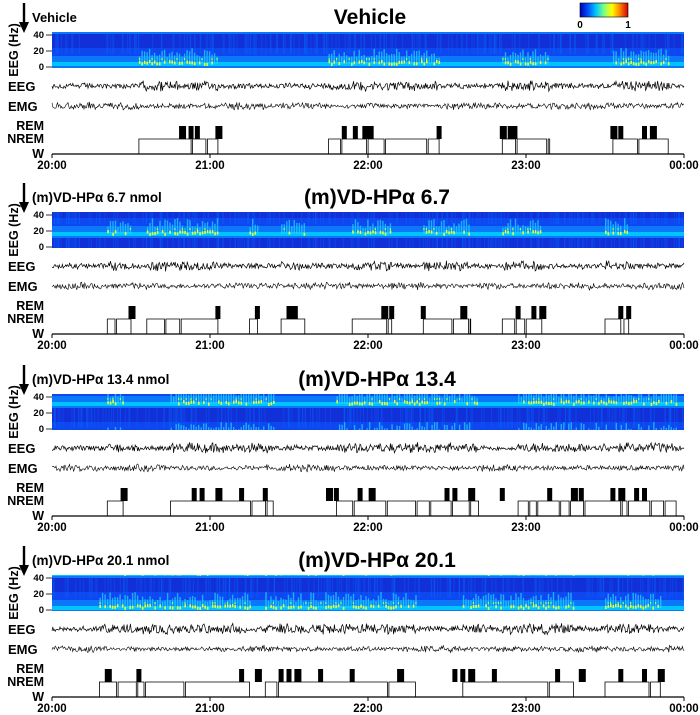 This screenshot has width=700, height=715. I want to click on colorbar-max-label: 1, so click(628, 25).